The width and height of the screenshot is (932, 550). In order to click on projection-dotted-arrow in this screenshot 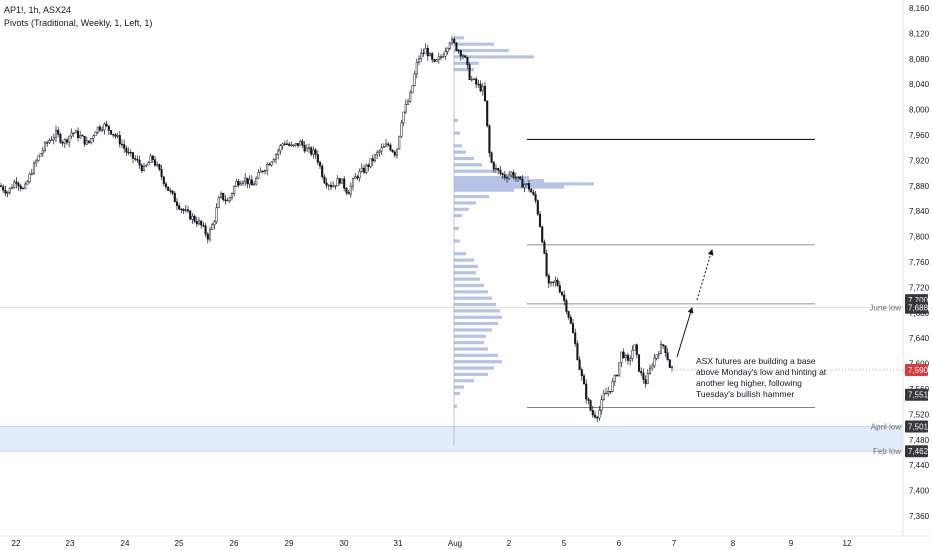, I will do `click(705, 275)`.